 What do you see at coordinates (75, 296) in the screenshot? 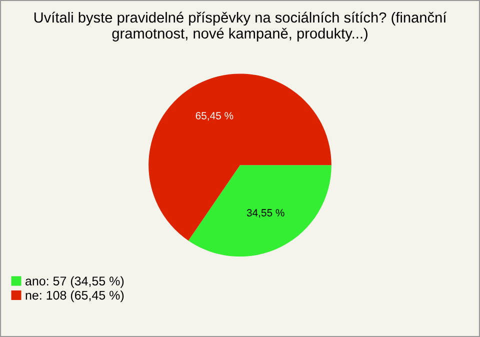
I see `legend-label: ne: 108 (65,45 %)` at bounding box center [75, 296].